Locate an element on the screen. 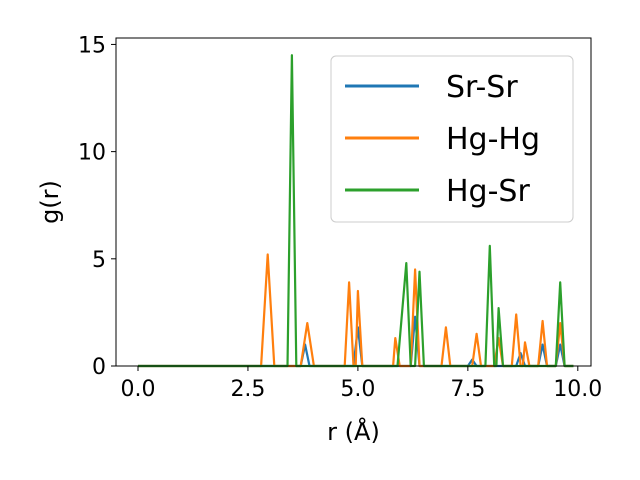 The height and width of the screenshot is (480, 640). x-axis-ticks: 0.0 2.5 5.0 7.5 10.0 is located at coordinates (361, 384).